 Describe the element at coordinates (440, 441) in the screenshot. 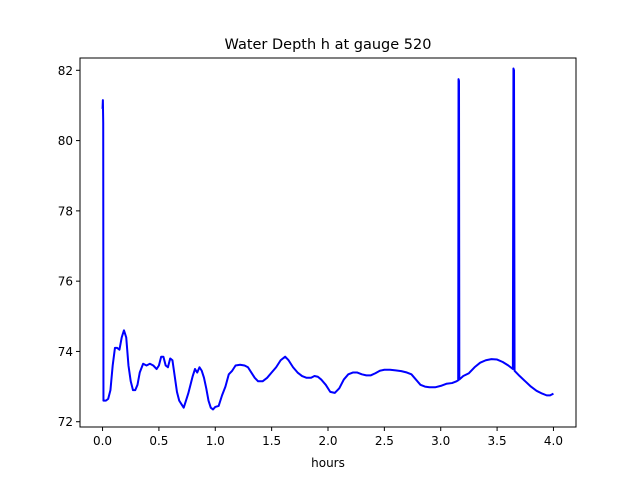

I see `x-tick-label: 3.0` at that location.